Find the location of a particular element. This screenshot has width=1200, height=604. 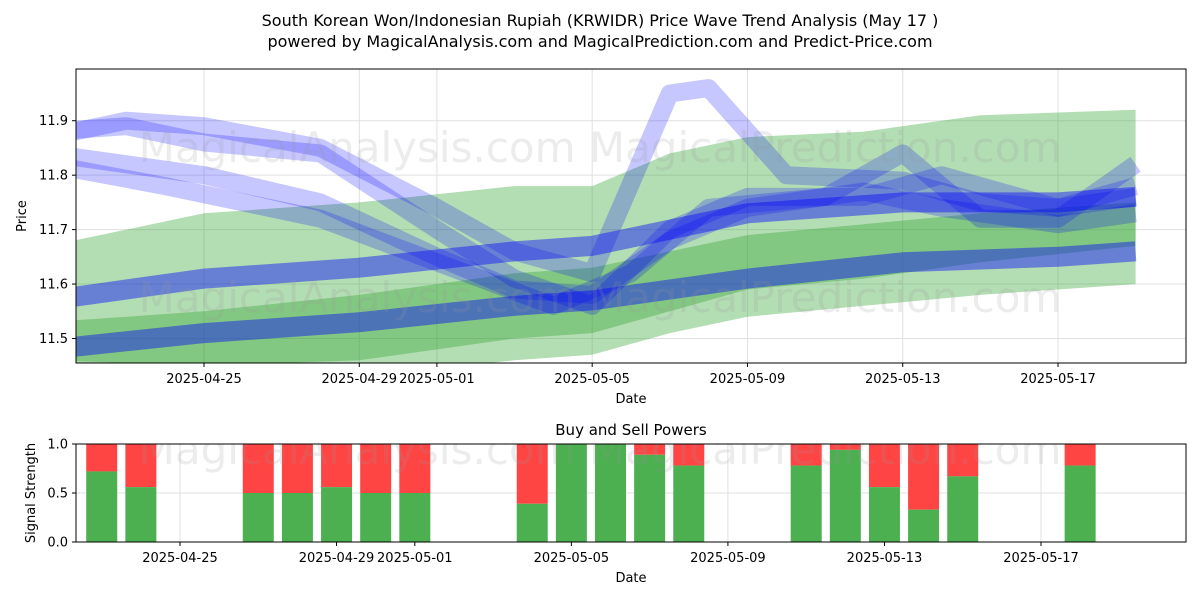

price-x-tick-label: 2025-05-17 is located at coordinates (1058, 379).